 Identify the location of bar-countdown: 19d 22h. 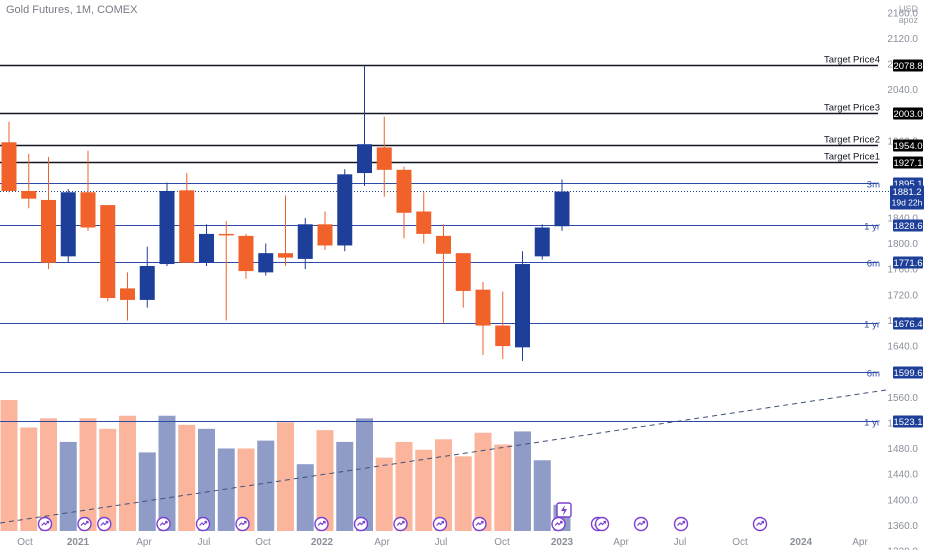
(907, 203).